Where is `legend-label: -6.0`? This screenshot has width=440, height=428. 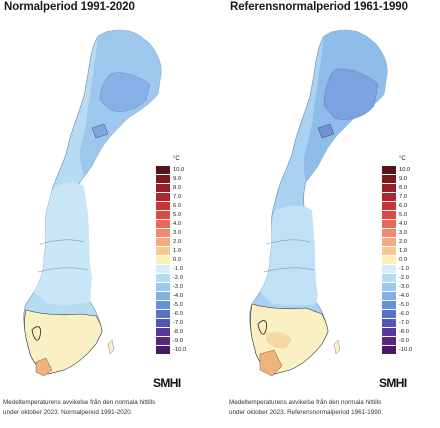 legend-label: -6.0 is located at coordinates (404, 314).